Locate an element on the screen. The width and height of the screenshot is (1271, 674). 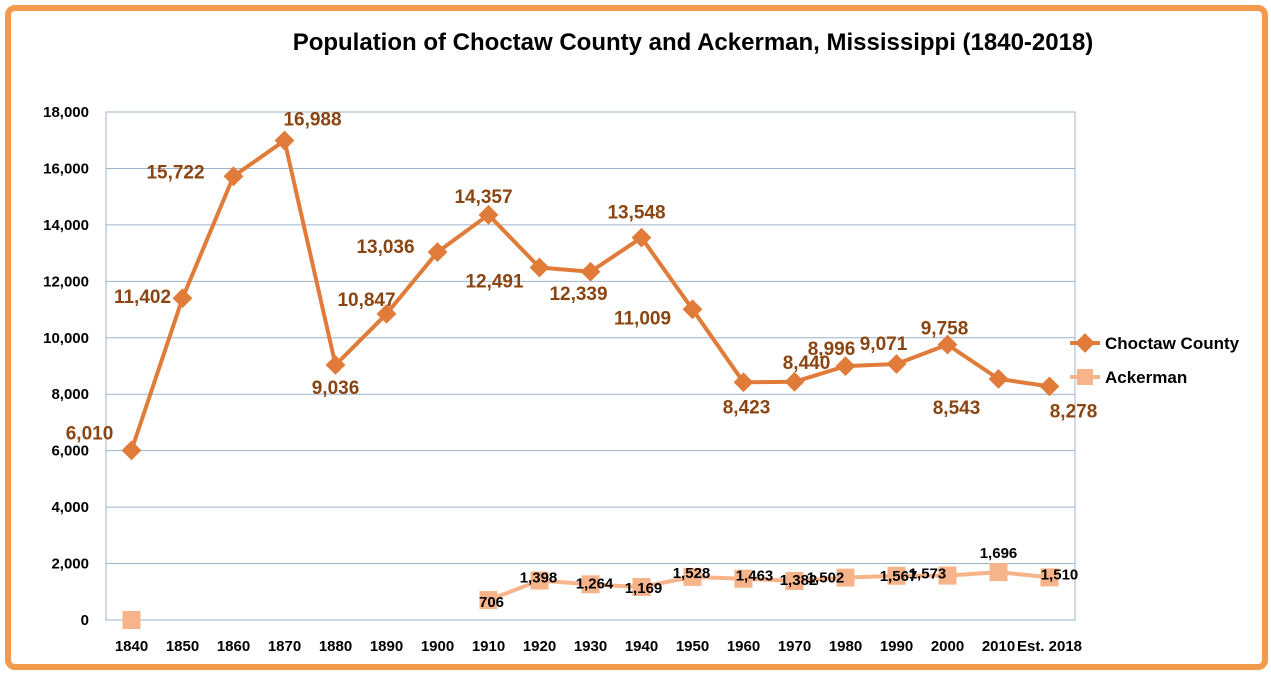
choctaw-county-data-label: 13,036 is located at coordinates (385, 247).